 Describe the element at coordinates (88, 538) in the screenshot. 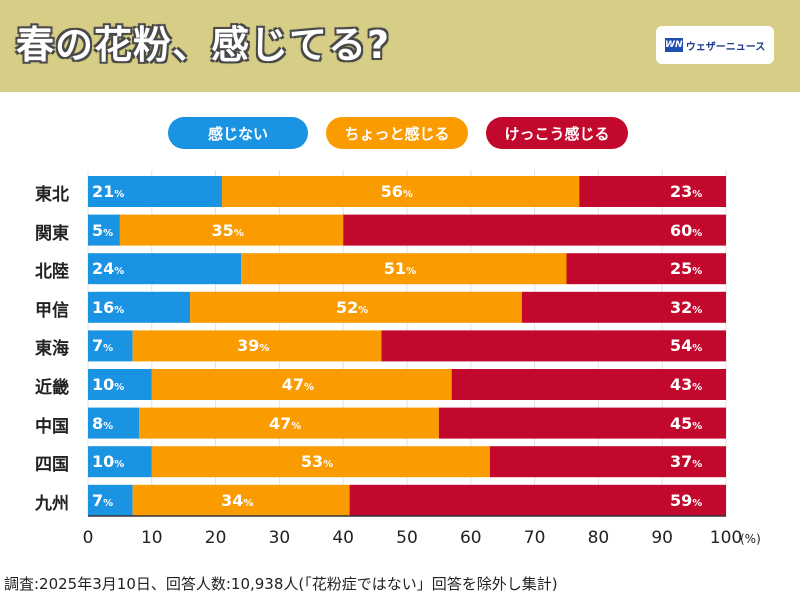

I see `x-tick-label: 0` at that location.